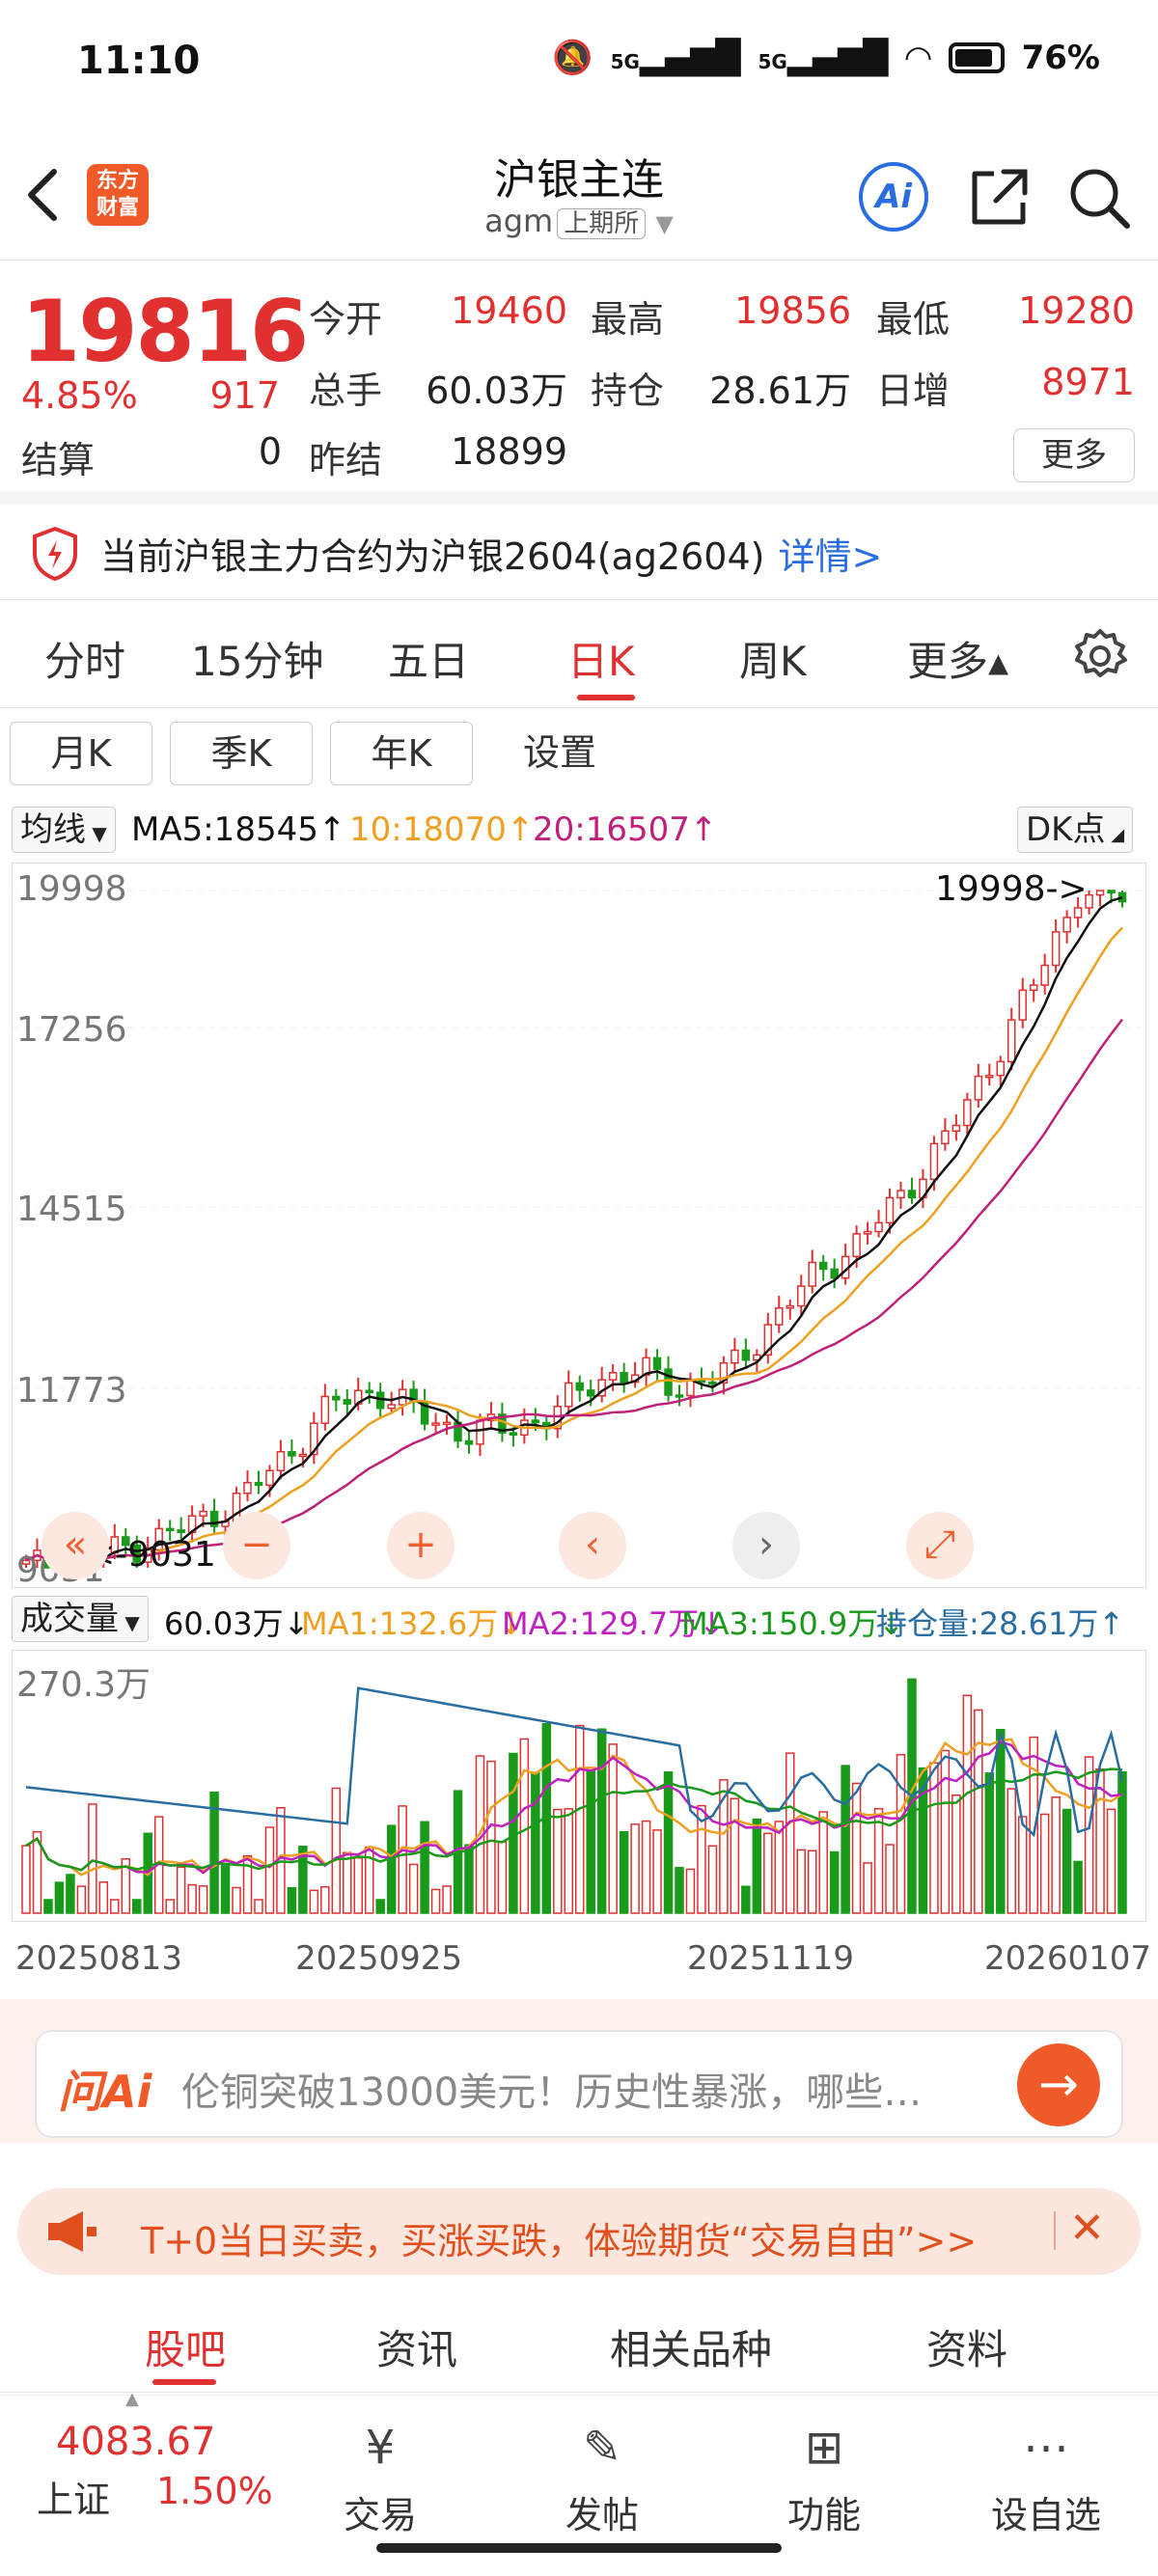  Describe the element at coordinates (346, 460) in the screenshot. I see `prev-settle-label: 昨结` at that location.